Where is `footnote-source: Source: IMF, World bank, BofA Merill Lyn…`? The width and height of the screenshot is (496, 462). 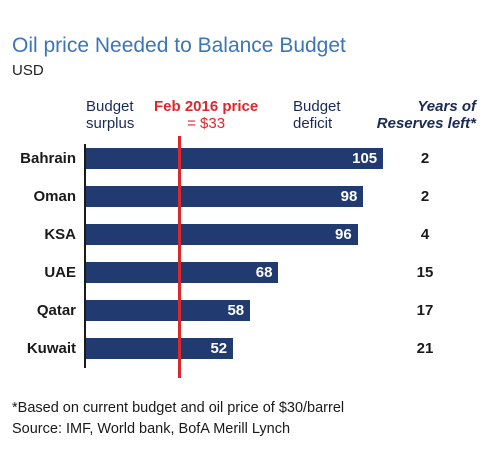
footnote-source: Source: IMF, World bank, BofA Merill Lyn… is located at coordinates (151, 429).